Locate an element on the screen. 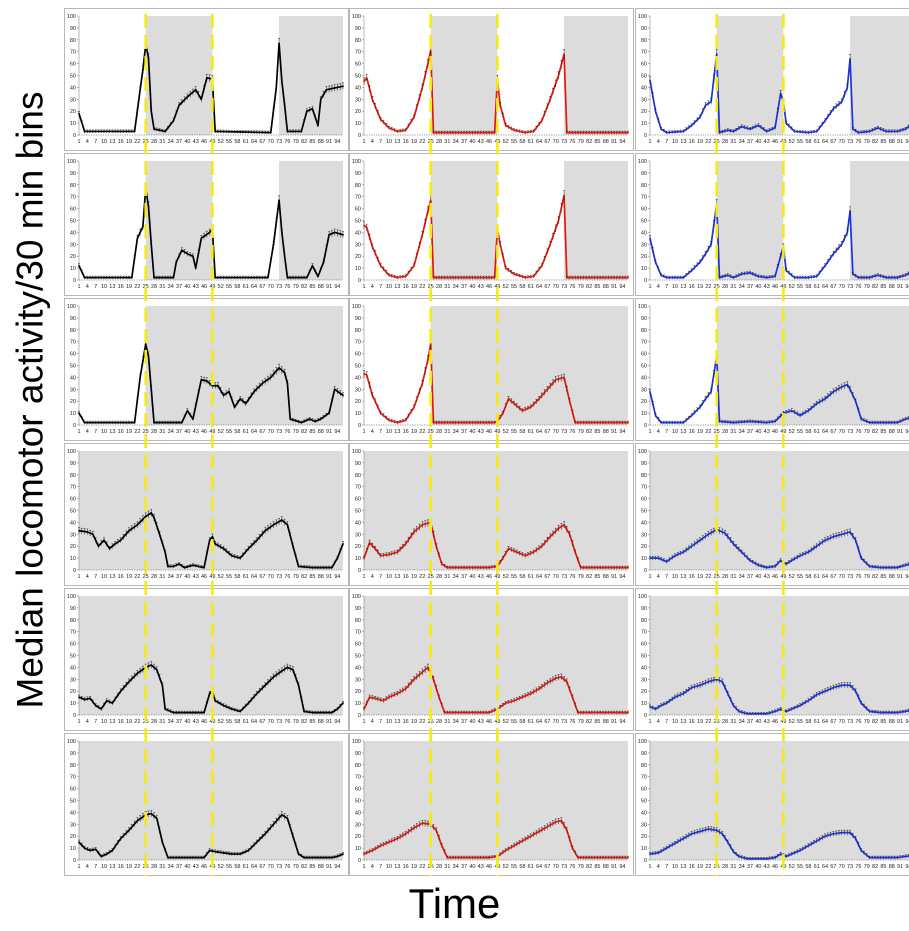  x-tick-label: 13 is located at coordinates (683, 577).